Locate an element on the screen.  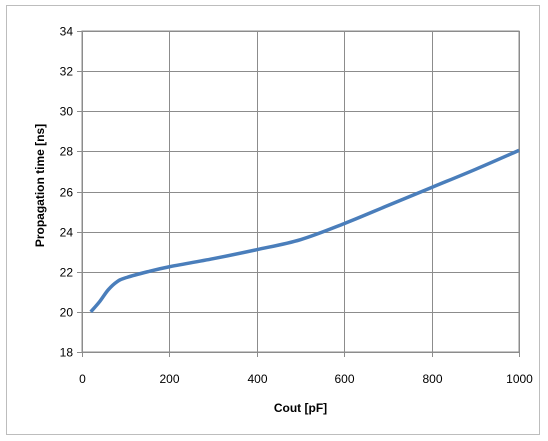
x-tick-label: 800 is located at coordinates (432, 379).